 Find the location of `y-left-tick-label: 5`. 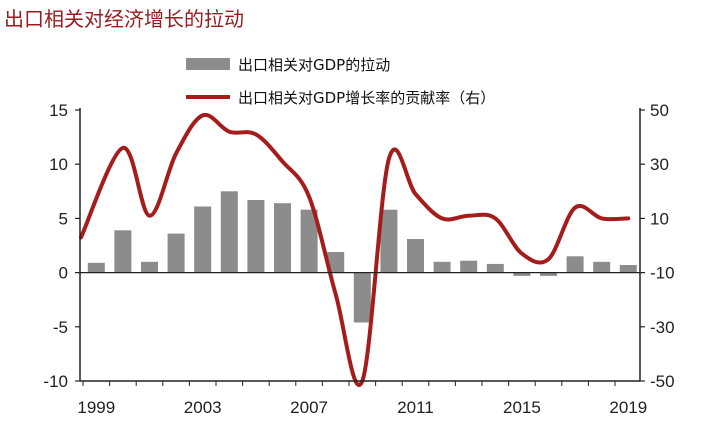

y-left-tick-label: 5 is located at coordinates (63, 218).